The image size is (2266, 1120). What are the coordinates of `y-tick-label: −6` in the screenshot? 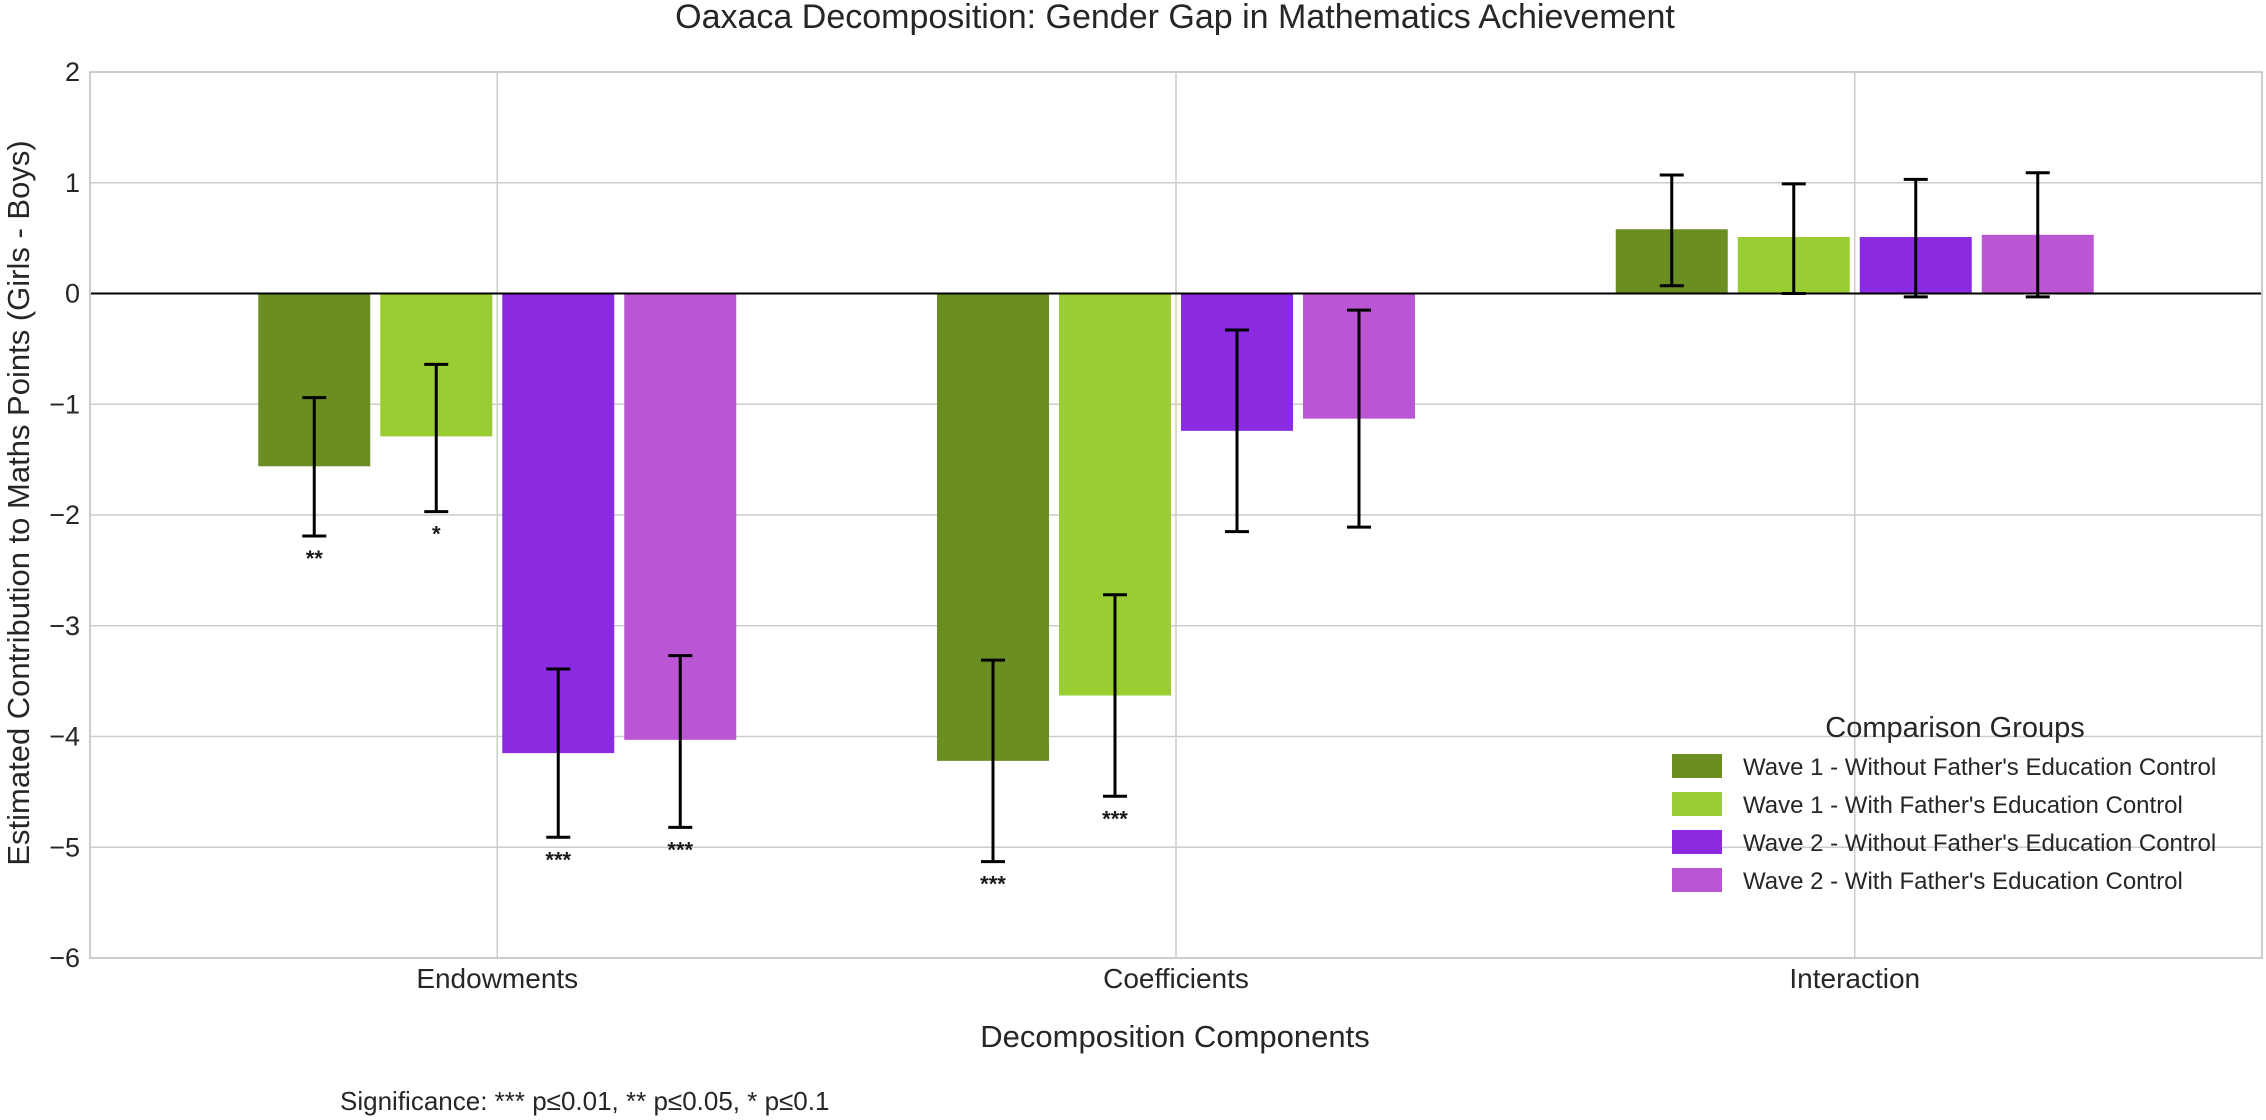 It's located at (64, 958).